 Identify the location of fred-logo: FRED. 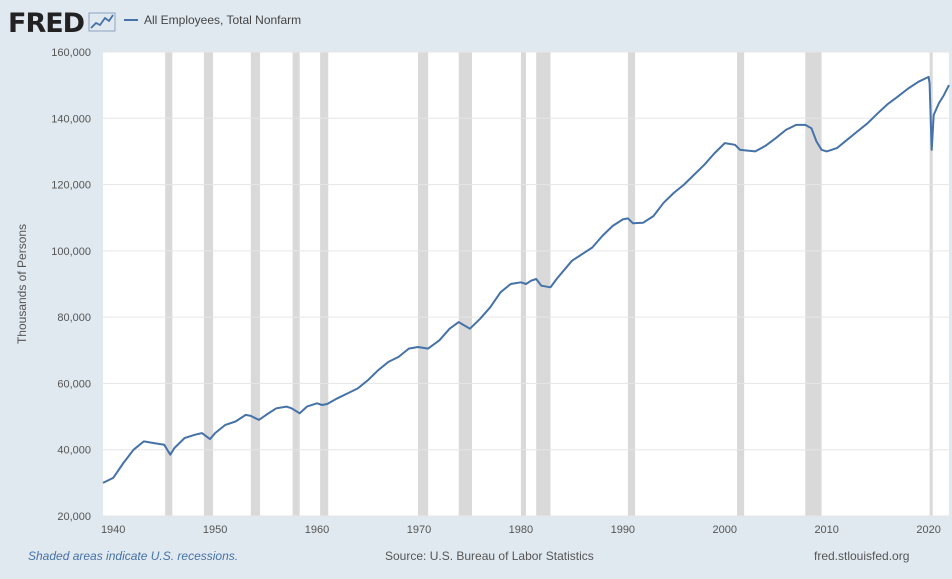
(46, 23).